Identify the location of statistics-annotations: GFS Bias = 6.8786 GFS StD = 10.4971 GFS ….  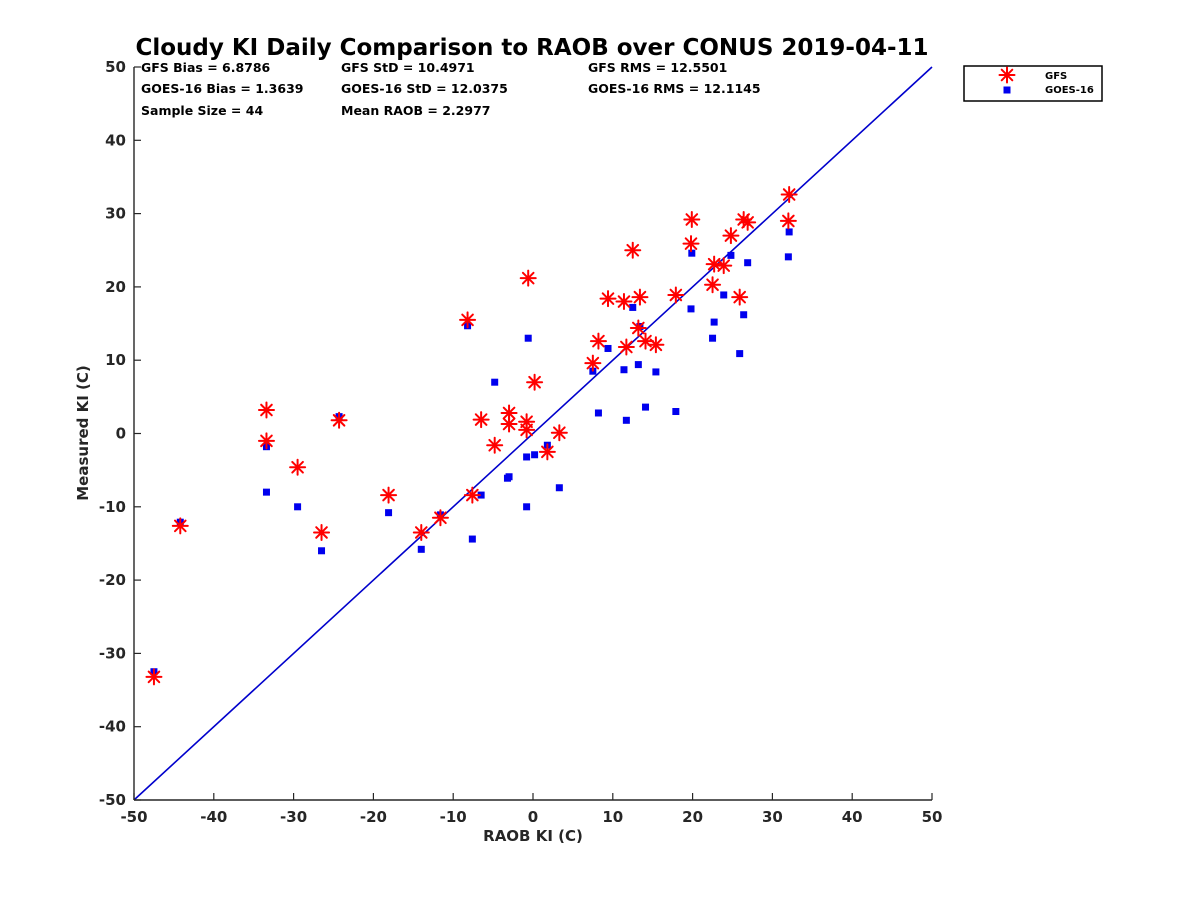
(451, 89).